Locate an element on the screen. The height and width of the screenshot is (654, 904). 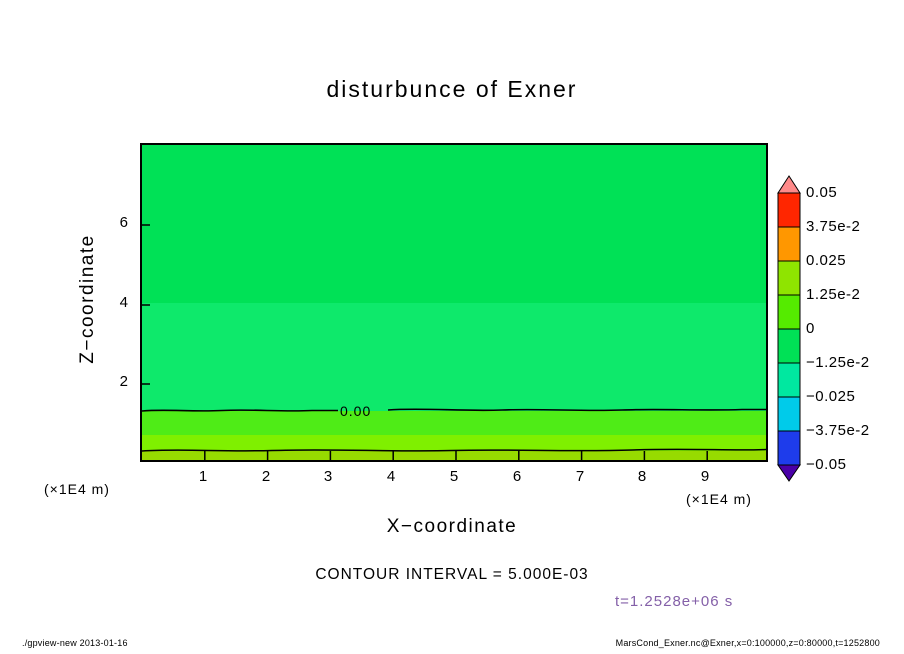
x-tick-label: 5 is located at coordinates (454, 476).